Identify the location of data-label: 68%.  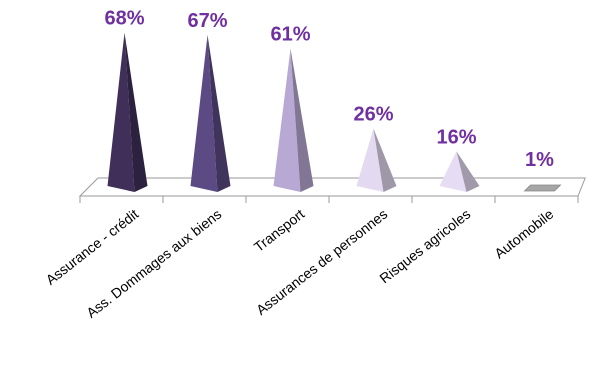
(124, 19).